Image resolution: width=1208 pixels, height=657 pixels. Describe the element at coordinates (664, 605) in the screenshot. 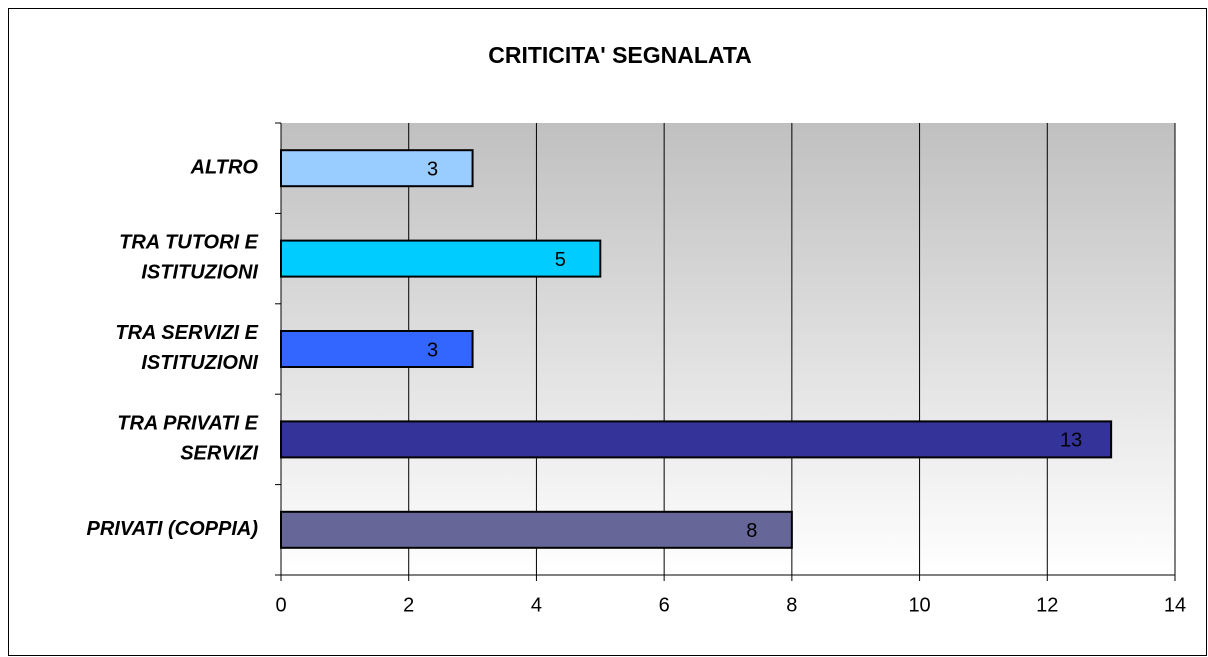

I see `x-tick-label: 6` at that location.